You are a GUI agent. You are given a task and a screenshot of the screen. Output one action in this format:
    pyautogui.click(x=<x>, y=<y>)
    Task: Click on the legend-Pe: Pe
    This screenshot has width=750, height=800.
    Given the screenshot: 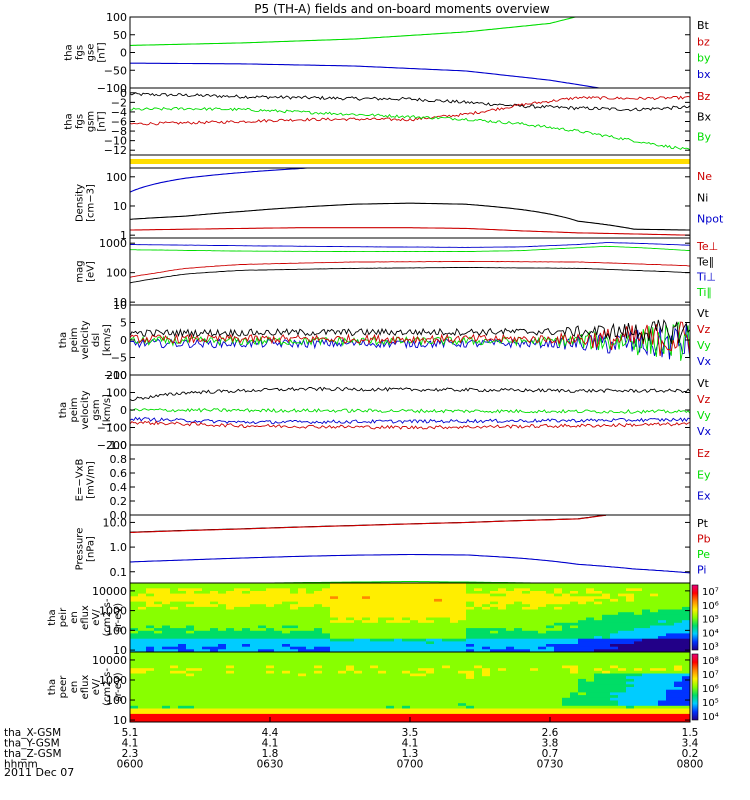 What is the action you would take?
    pyautogui.click(x=703, y=554)
    